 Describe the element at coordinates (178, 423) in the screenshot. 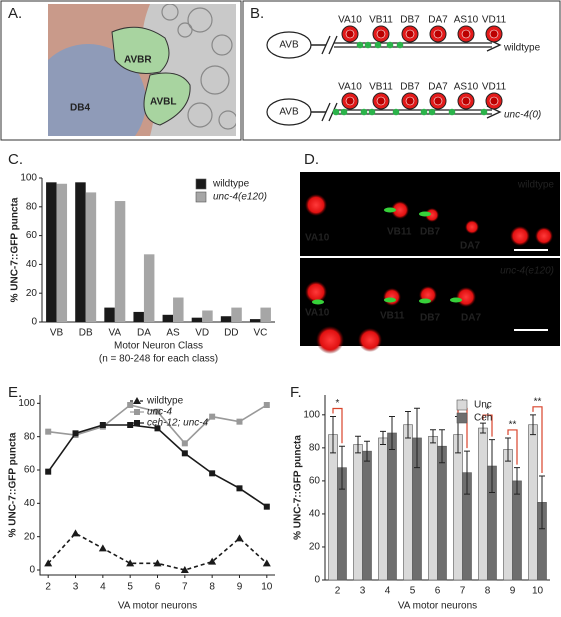

I see `legend-label: ceh-12; unc-4` at that location.